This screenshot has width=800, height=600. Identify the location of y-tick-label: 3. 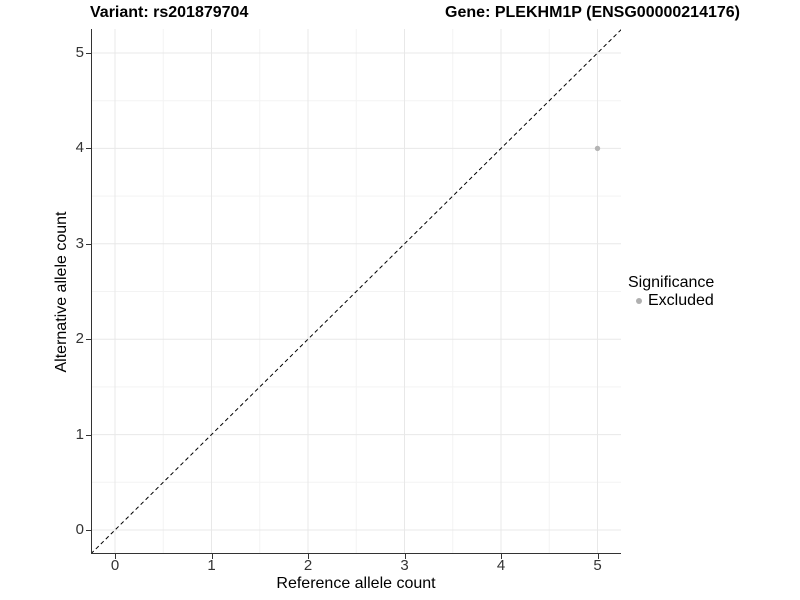
(79, 243).